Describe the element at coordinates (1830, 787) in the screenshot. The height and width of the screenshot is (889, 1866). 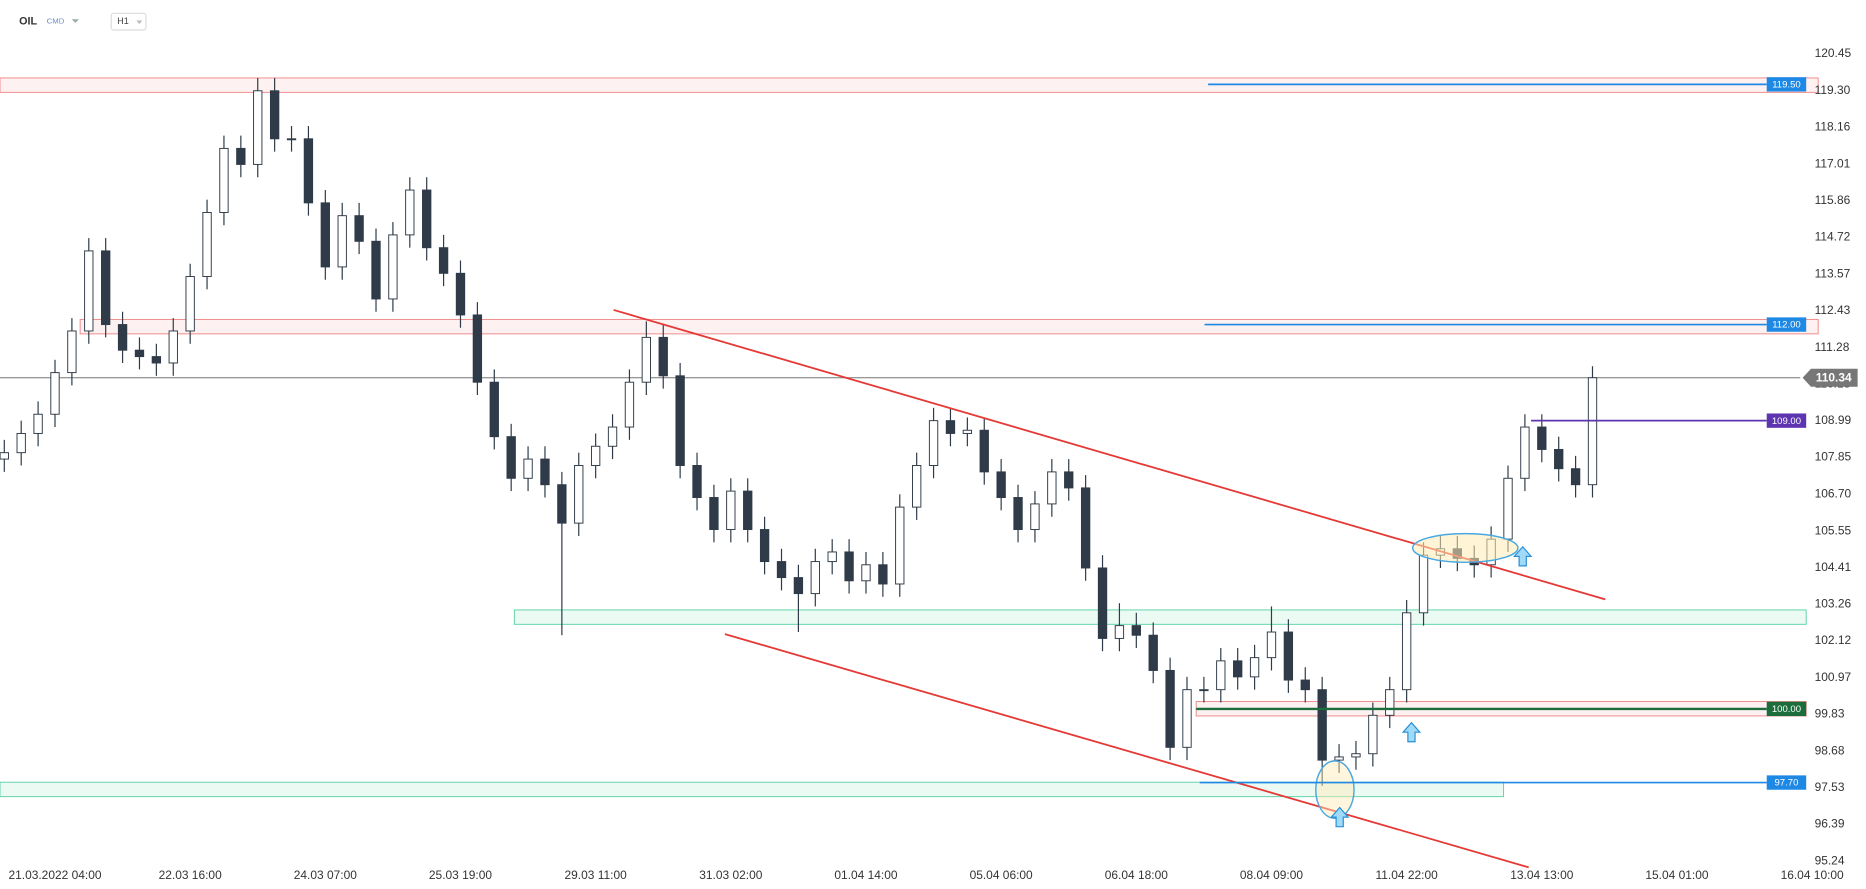
I see `y-tick-label: 97.53` at that location.